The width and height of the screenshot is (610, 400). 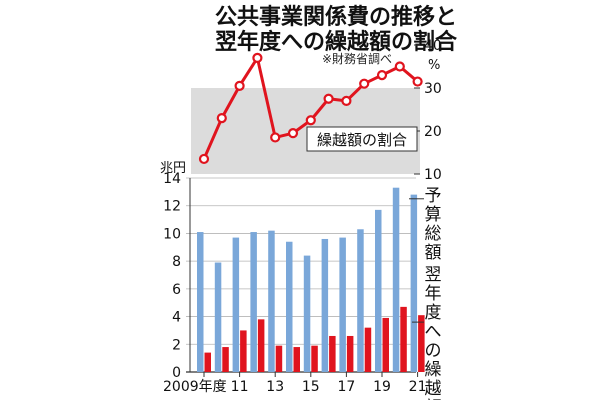 I want to click on bar-y-tick-label: 2, so click(x=176, y=345).